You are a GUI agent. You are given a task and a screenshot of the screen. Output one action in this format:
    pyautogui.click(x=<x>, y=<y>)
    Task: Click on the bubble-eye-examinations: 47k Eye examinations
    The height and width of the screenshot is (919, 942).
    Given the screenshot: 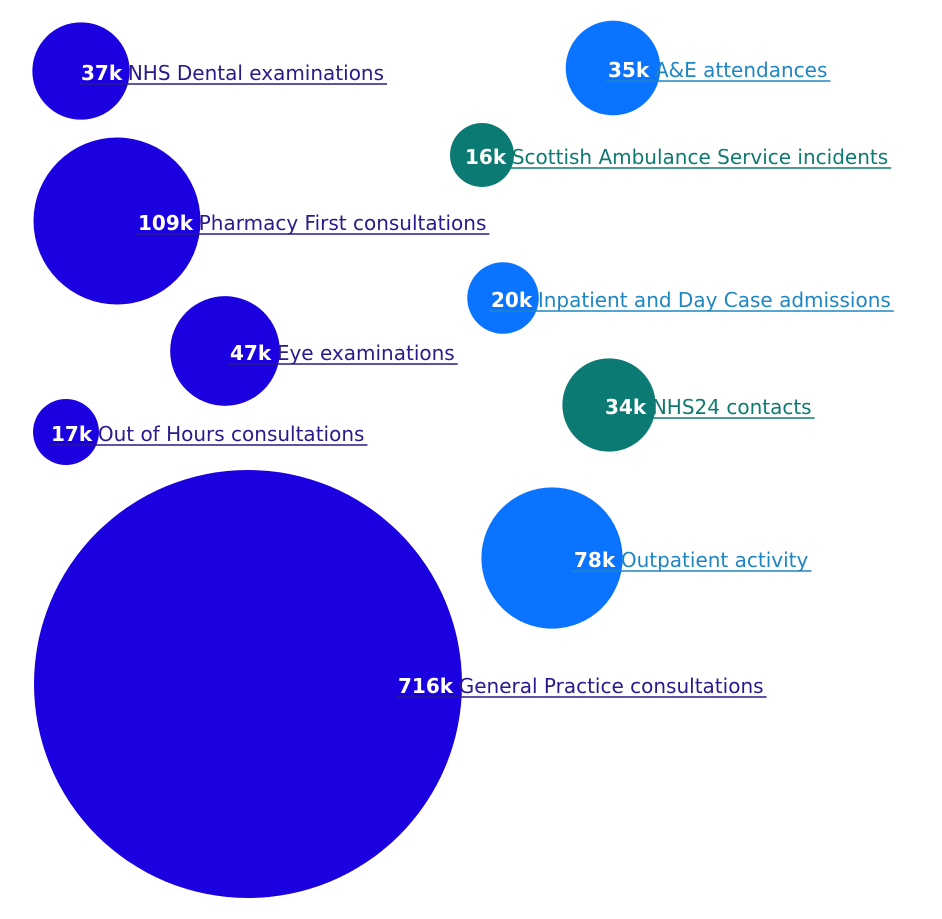 What is the action you would take?
    pyautogui.click(x=314, y=351)
    